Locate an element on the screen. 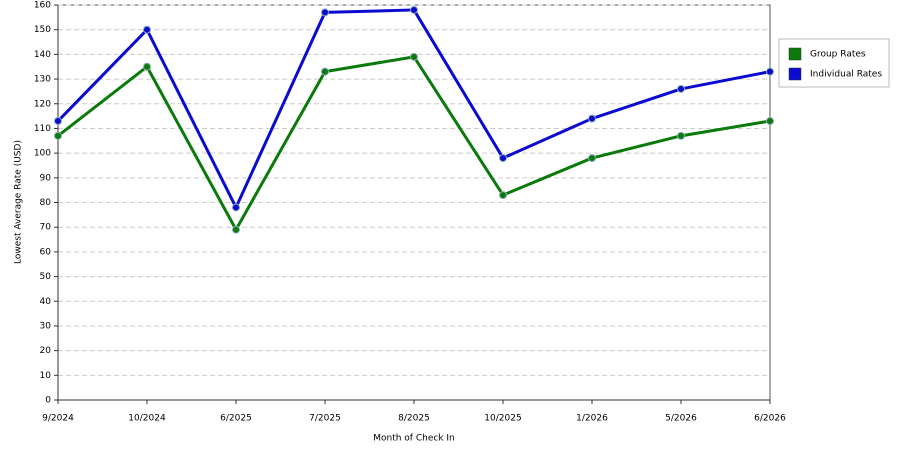 This screenshot has width=900, height=450. y-tick-label: 50 is located at coordinates (46, 277).